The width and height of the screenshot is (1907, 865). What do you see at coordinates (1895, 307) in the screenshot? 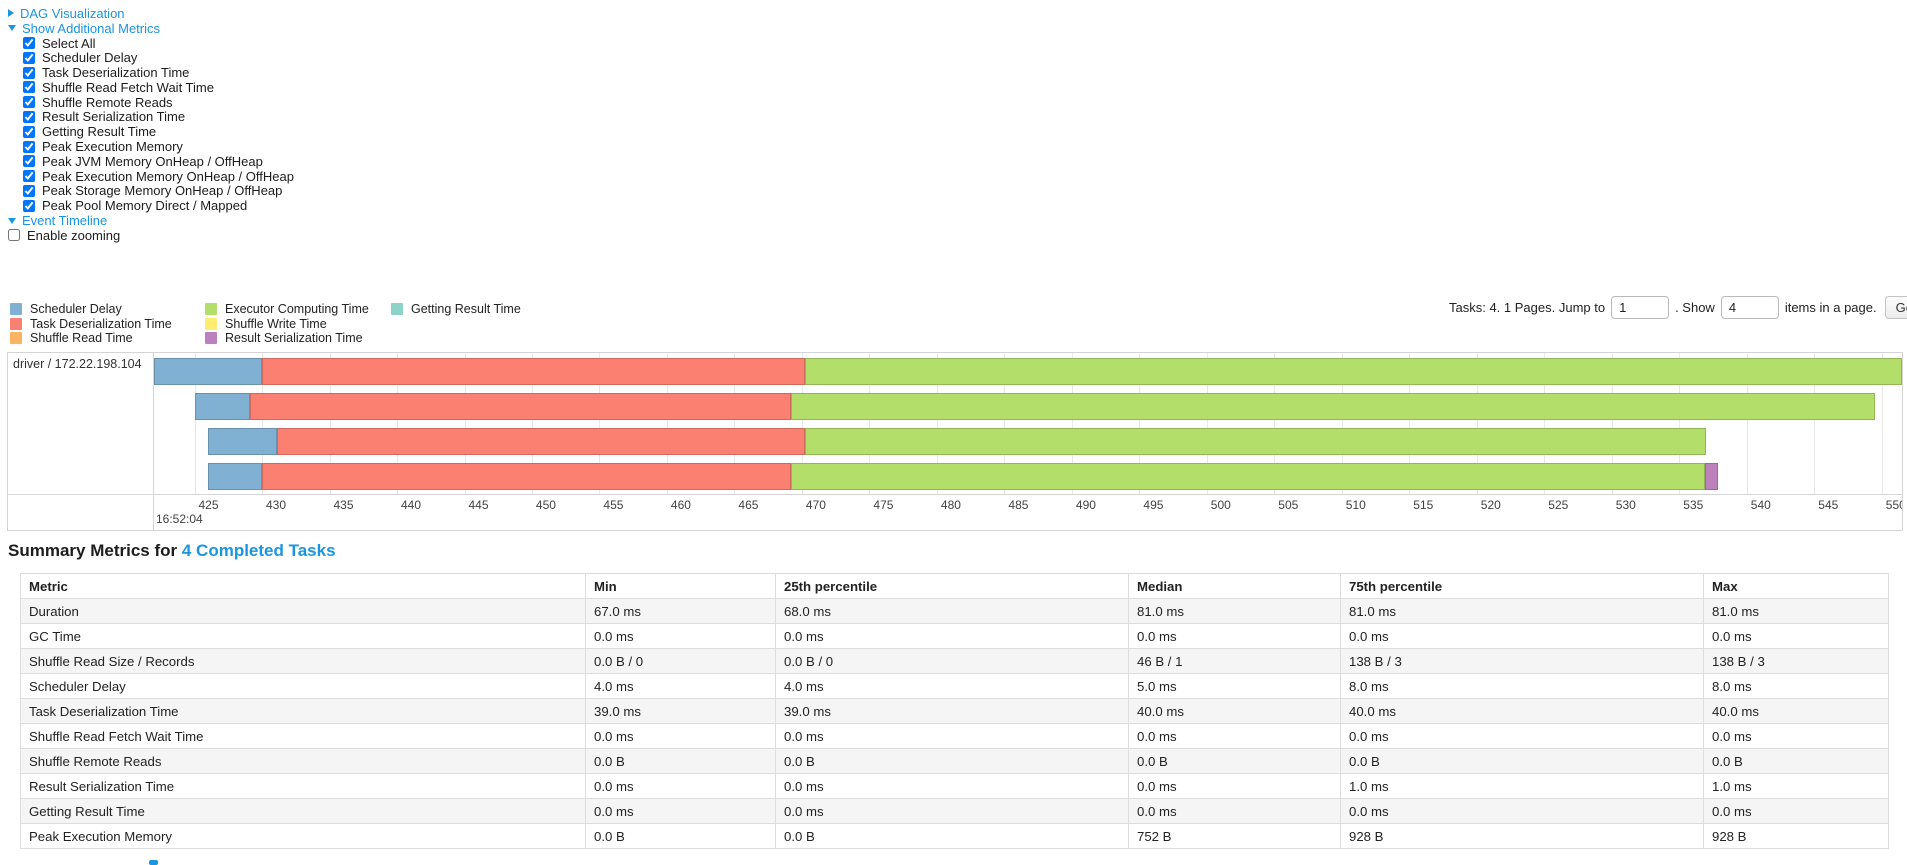
I see `go-button: Go` at bounding box center [1895, 307].